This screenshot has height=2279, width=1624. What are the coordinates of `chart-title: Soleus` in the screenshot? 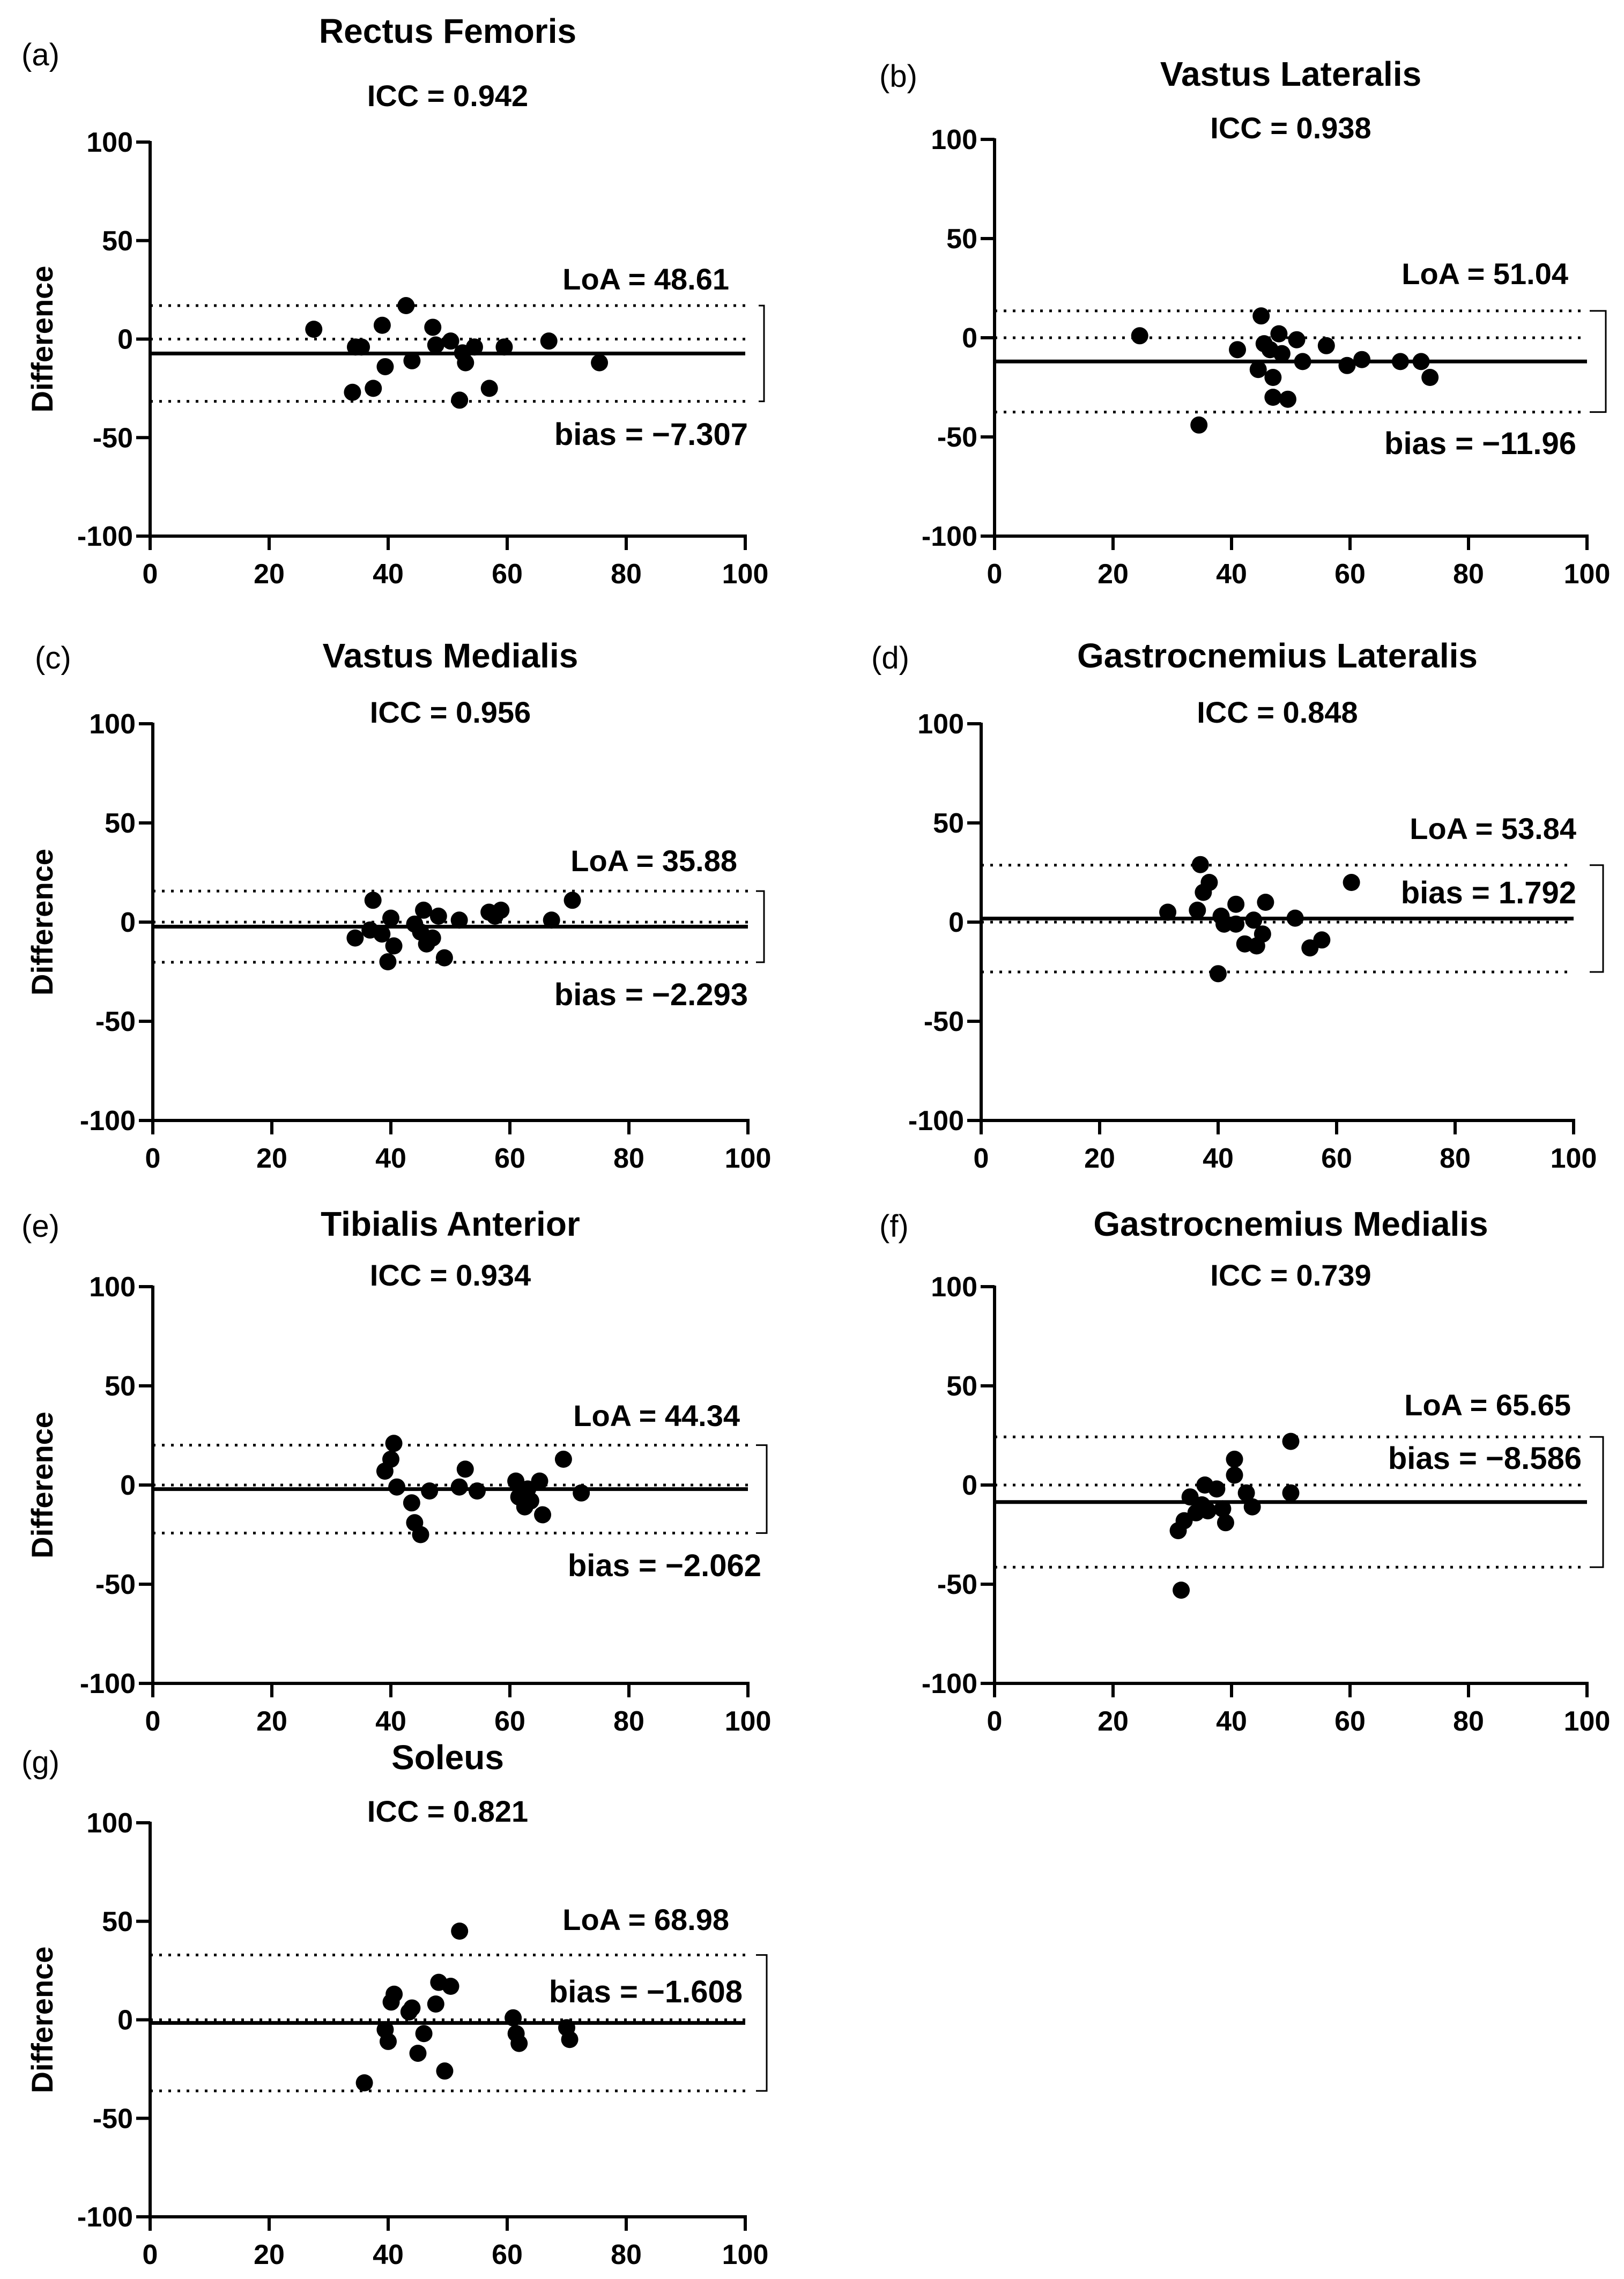 It's located at (447, 1757).